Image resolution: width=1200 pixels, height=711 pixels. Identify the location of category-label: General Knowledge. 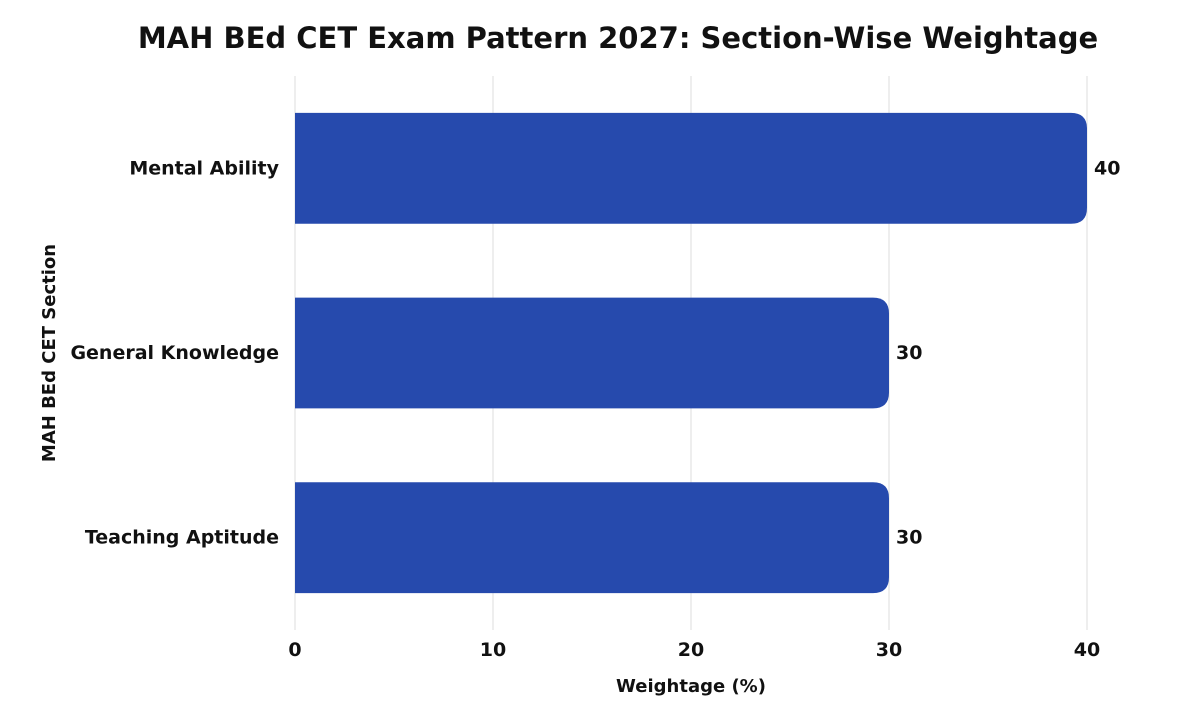
(174, 353).